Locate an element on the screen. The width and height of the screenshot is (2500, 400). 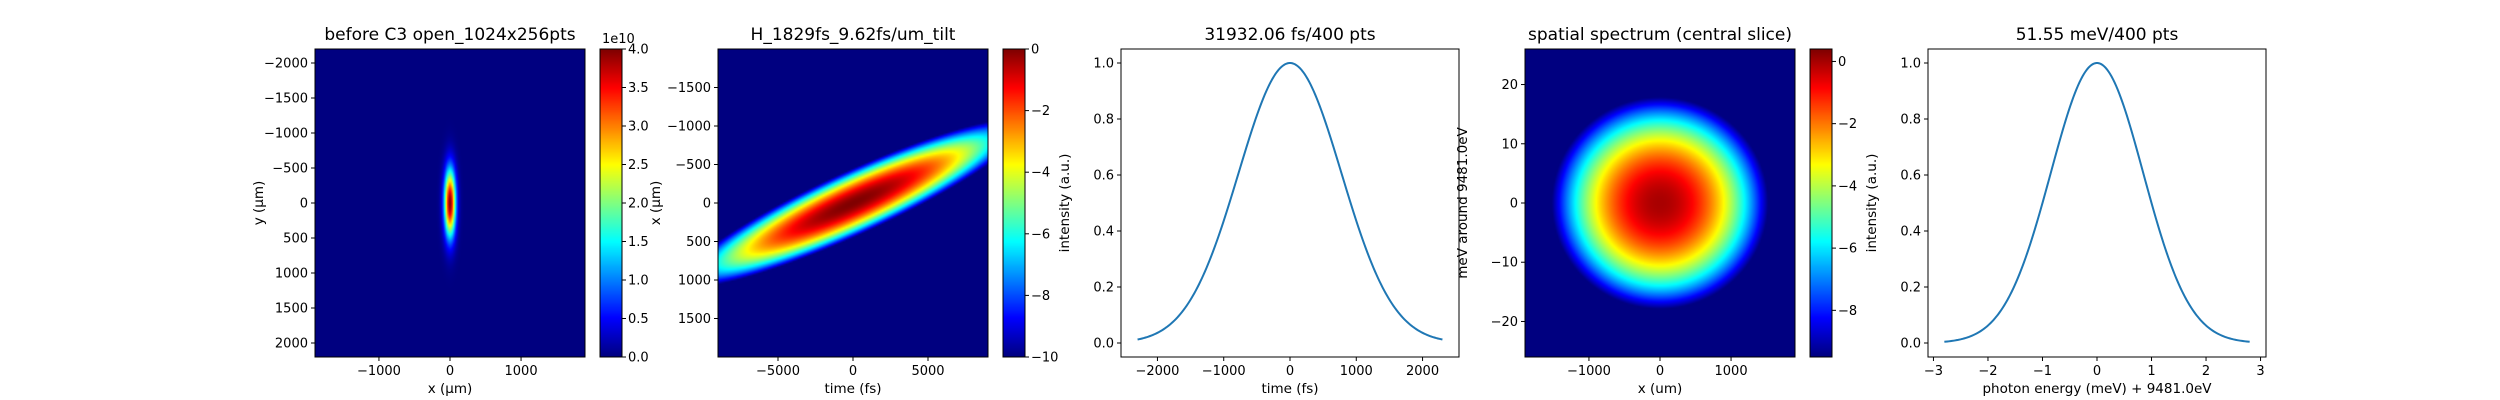
x-axis-label: photon energy (meV) + 9481.0eV is located at coordinates (2097, 389).